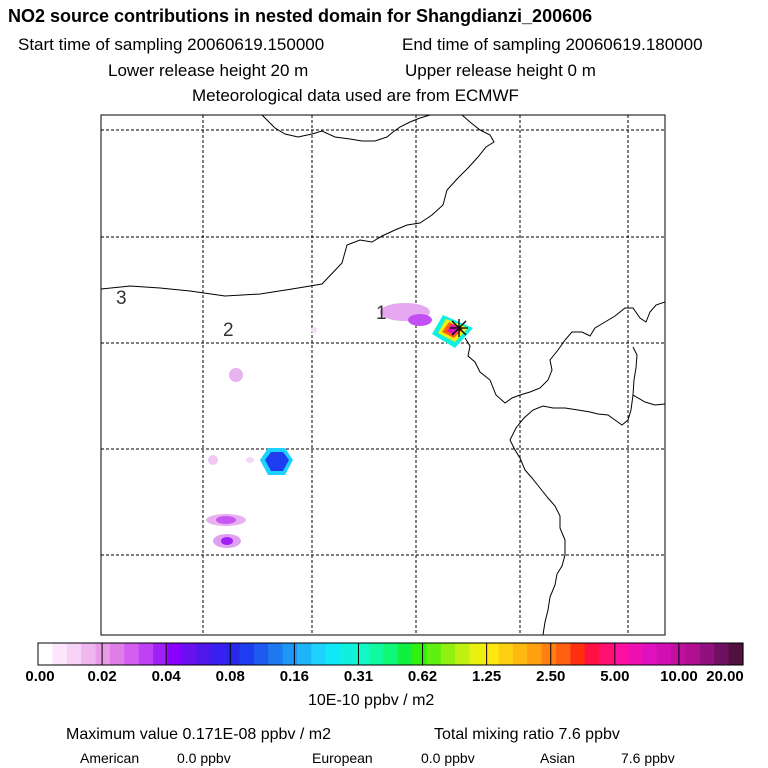  Describe the element at coordinates (110, 758) in the screenshot. I see `american-label: American` at that location.